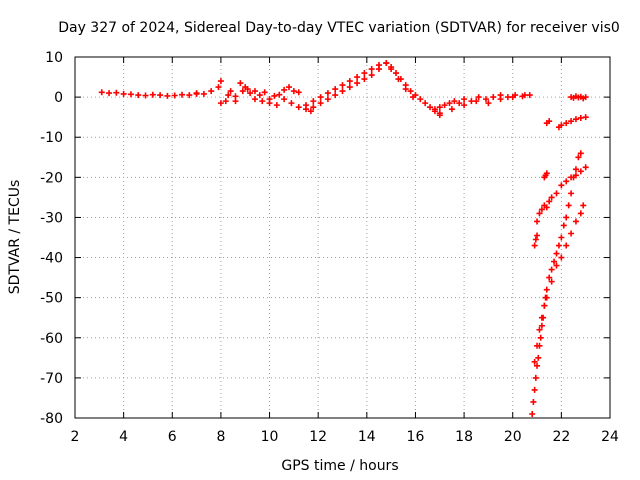 This screenshot has width=640, height=480. I want to click on x-axis-label: GPS time / hours, so click(339, 466).